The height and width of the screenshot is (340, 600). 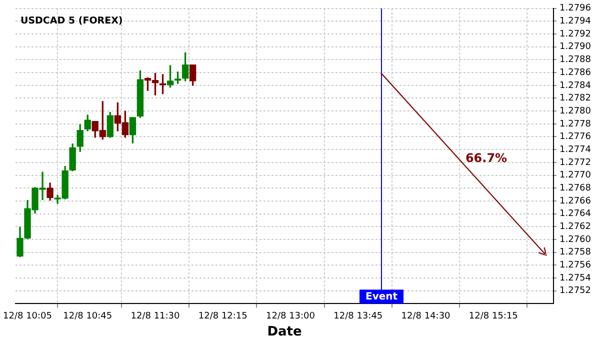 What do you see at coordinates (381, 297) in the screenshot?
I see `ref-line-label: Event` at bounding box center [381, 297].